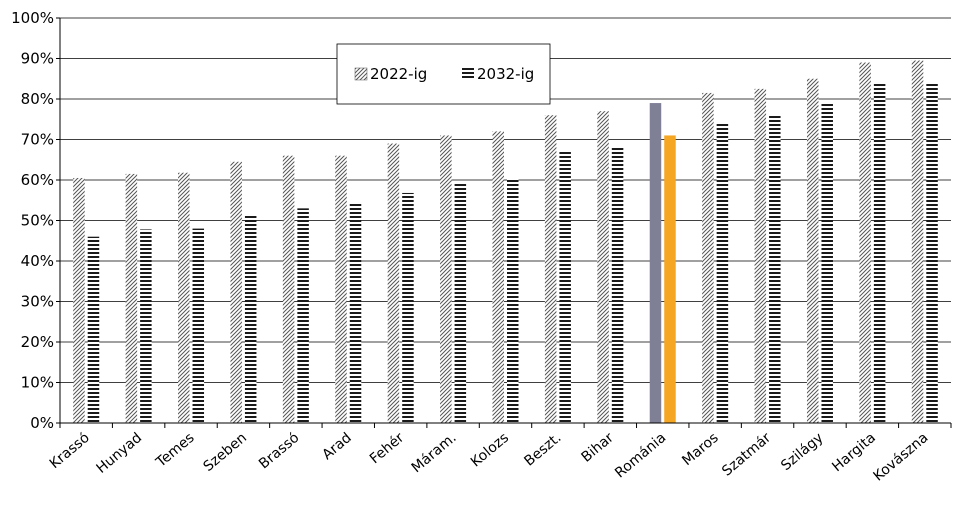 The image size is (963, 505). I want to click on x-tick-label: Szatmár, so click(746, 455).